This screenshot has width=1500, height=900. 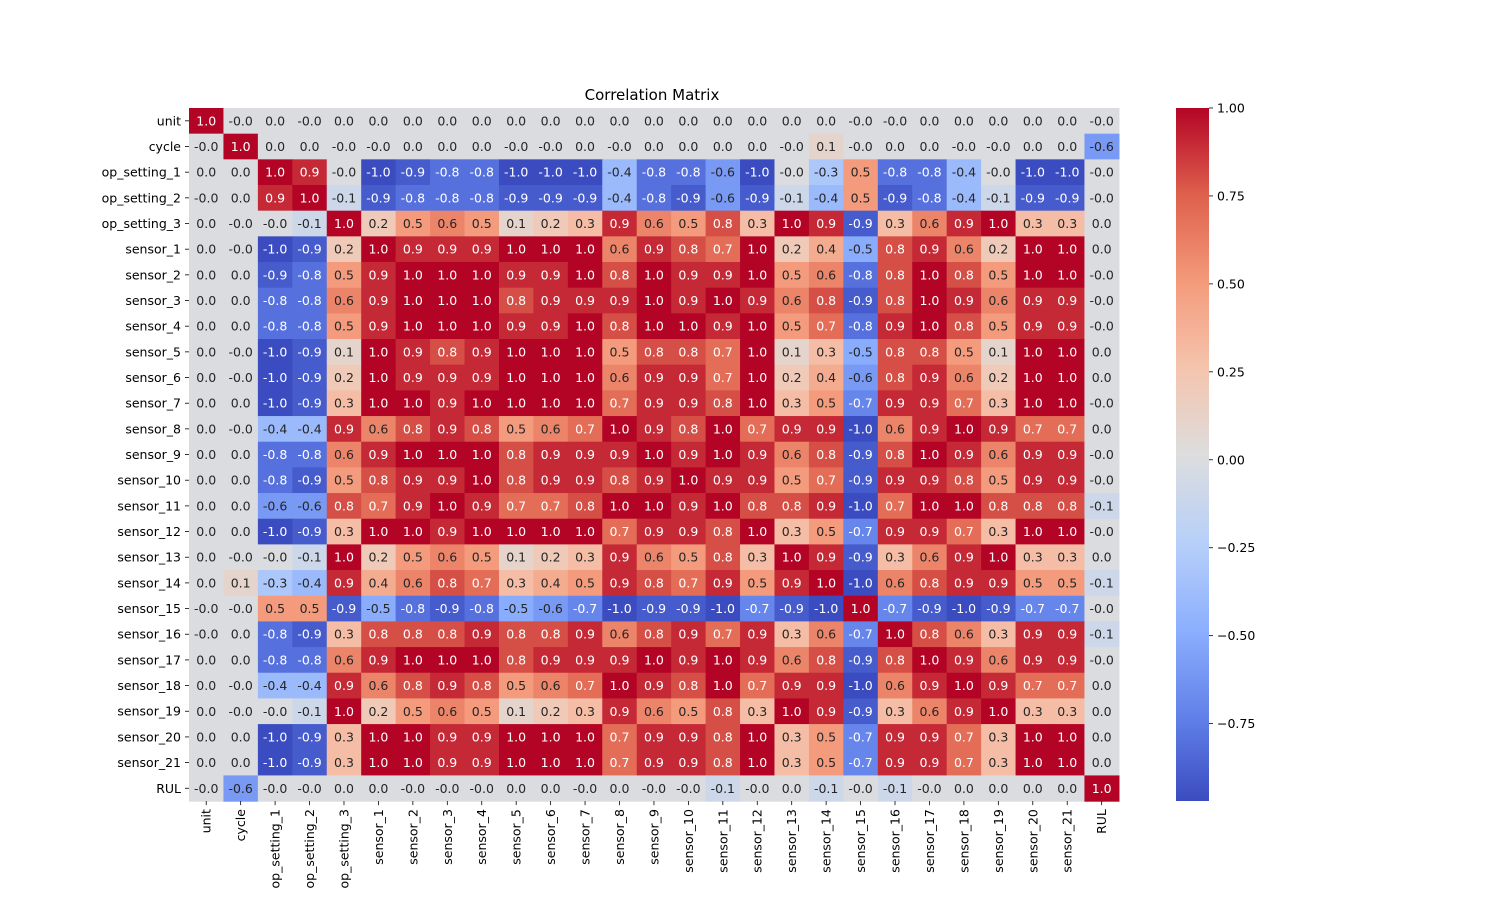 I want to click on heatmap-cell-label: 0.1, so click(x=792, y=351).